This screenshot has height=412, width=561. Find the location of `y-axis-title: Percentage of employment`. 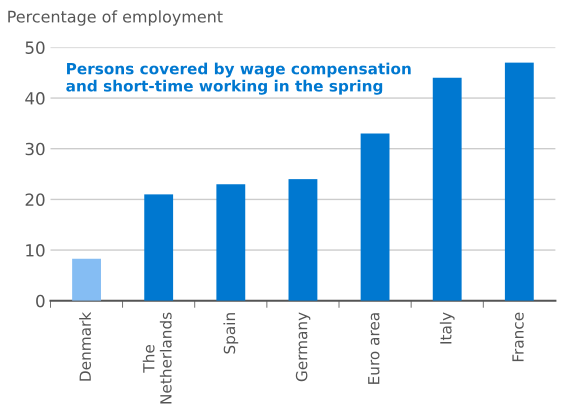

y-axis-title: Percentage of employment is located at coordinates (115, 18).